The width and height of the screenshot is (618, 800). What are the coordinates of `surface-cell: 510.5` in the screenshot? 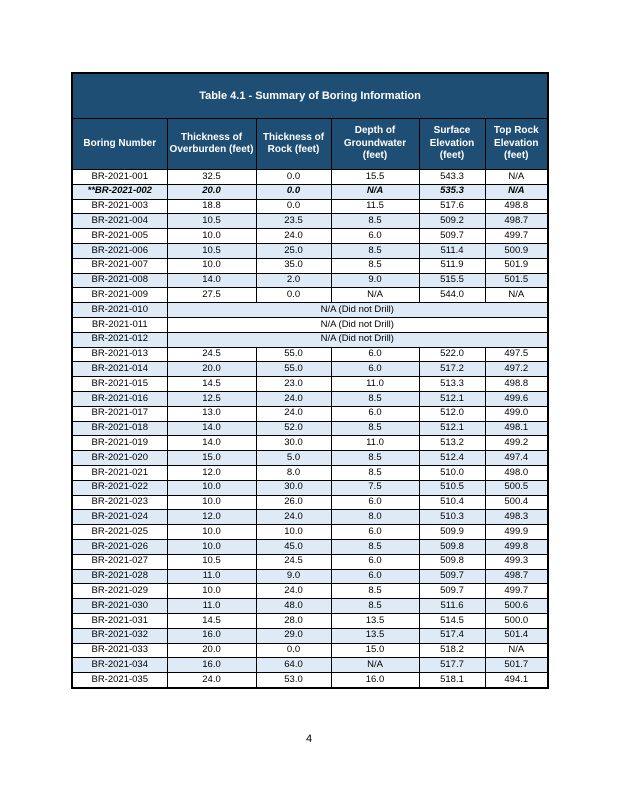 It's located at (452, 487).